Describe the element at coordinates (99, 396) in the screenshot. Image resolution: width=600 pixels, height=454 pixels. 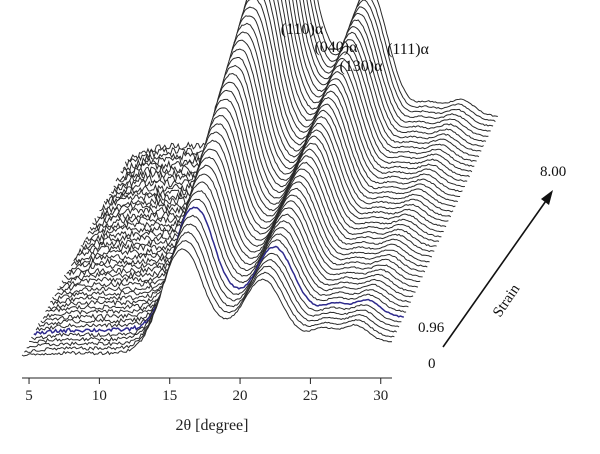
I see `x-tick-label: 10` at that location.